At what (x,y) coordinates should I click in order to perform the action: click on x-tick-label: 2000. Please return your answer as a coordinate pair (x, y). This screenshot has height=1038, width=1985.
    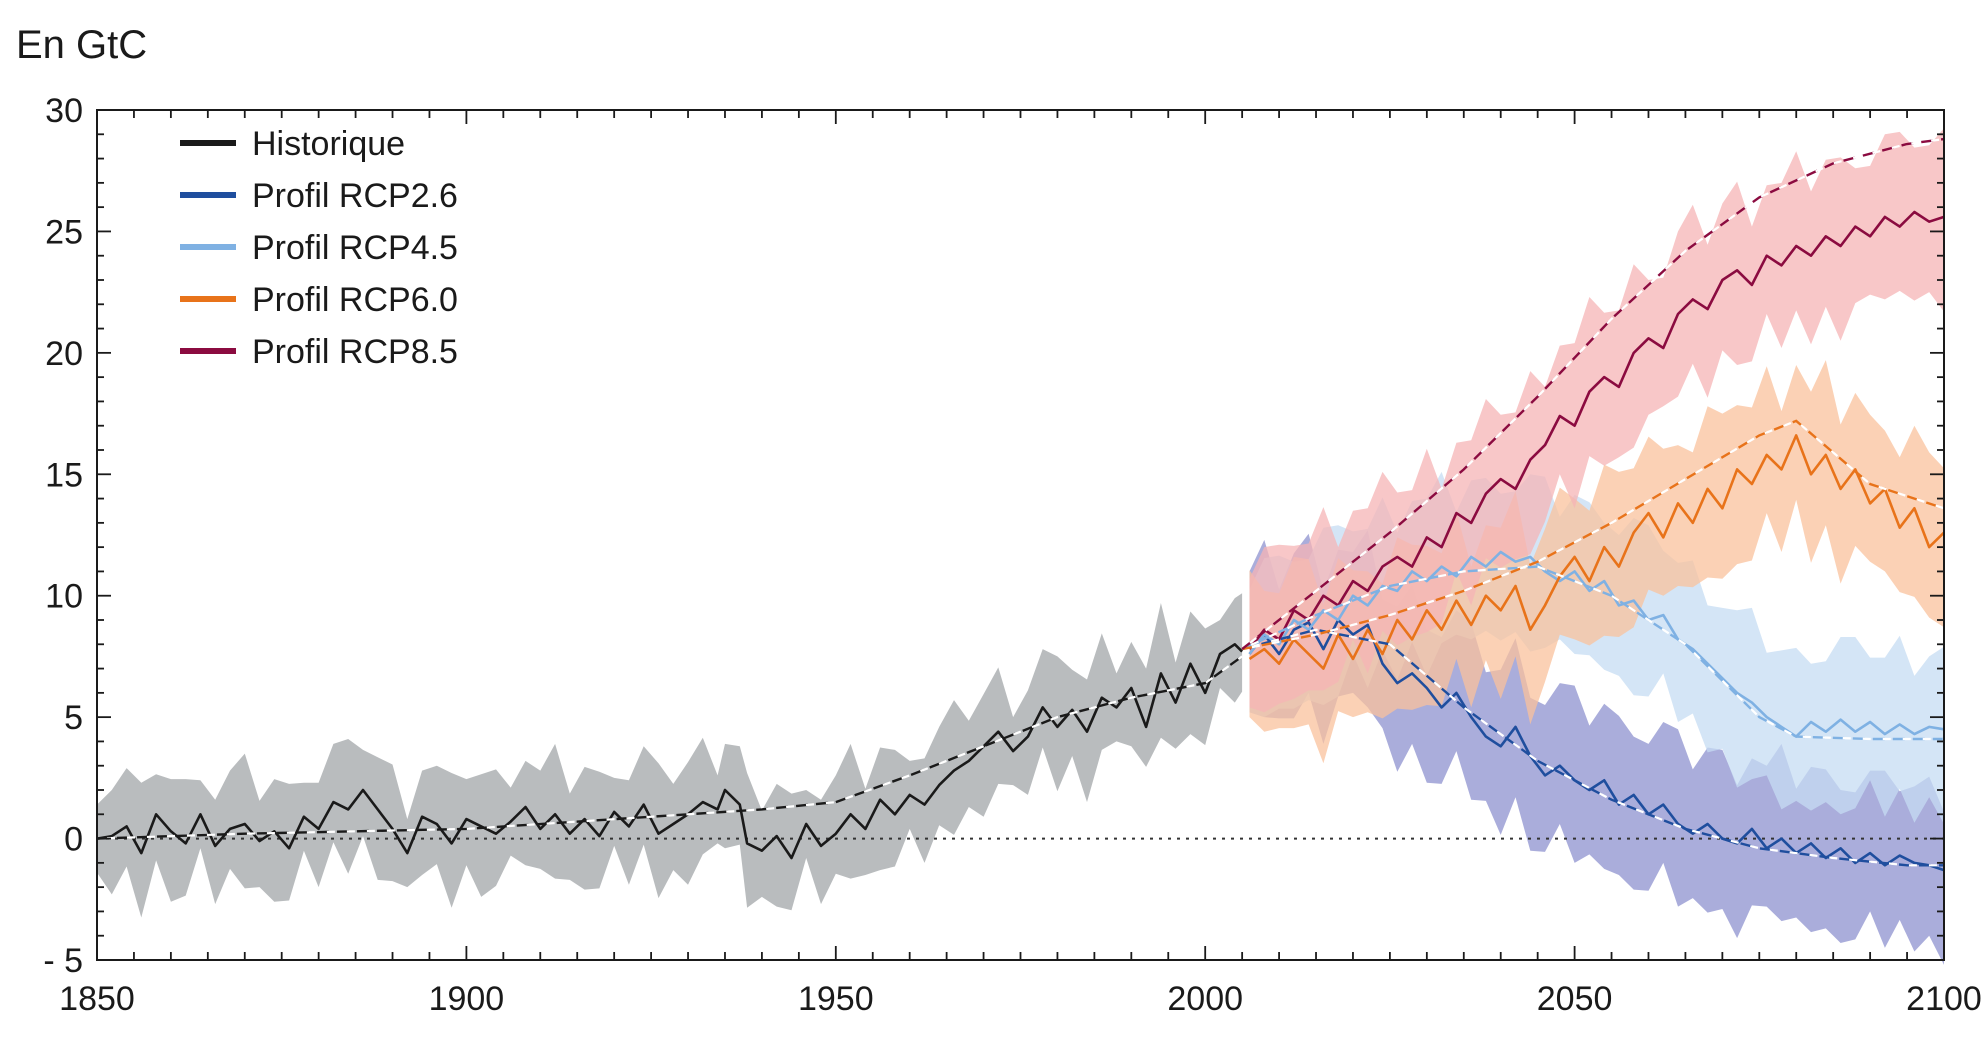
    Looking at the image, I should click on (1205, 999).